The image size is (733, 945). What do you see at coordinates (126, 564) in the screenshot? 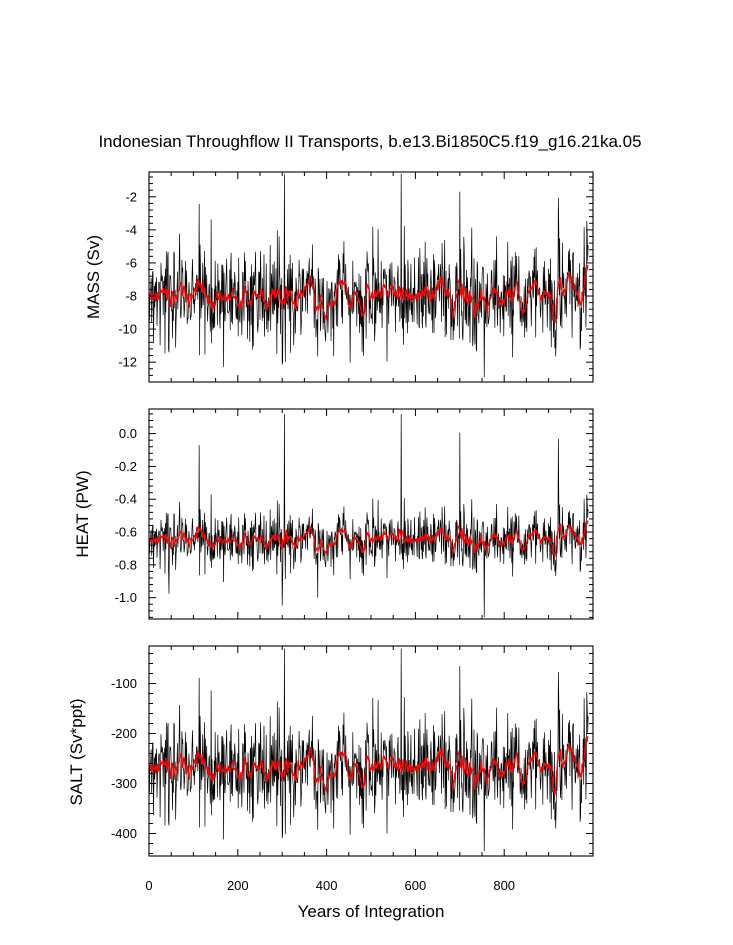
I see `heat-y-tick-label: -0.8` at bounding box center [126, 564].